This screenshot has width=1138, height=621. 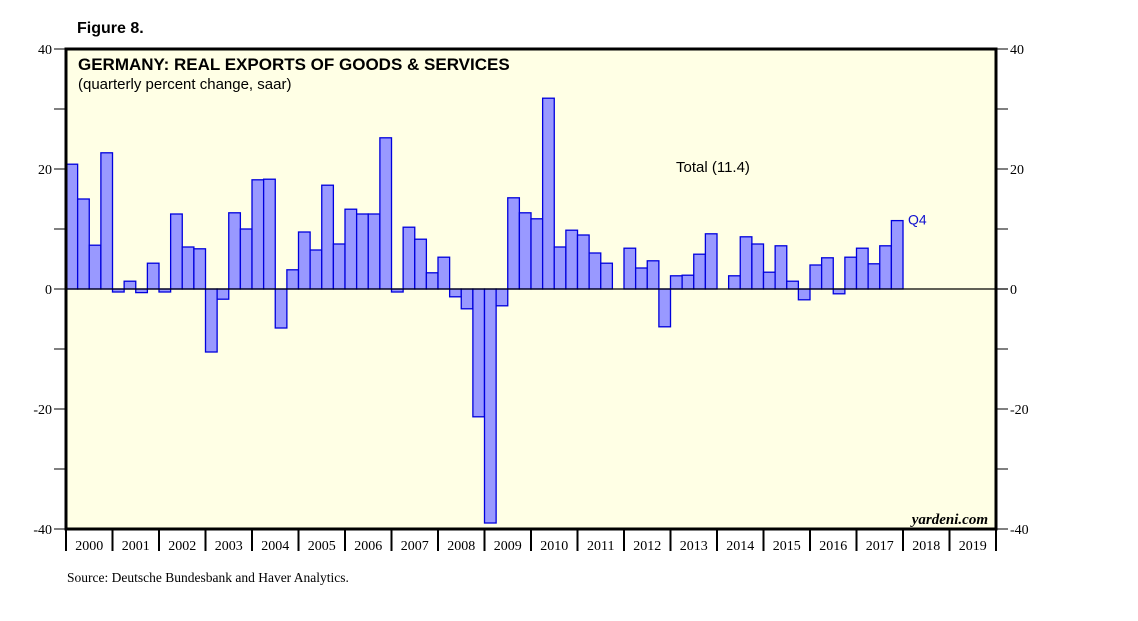 I want to click on figure-label: Figure 8., so click(x=110, y=28).